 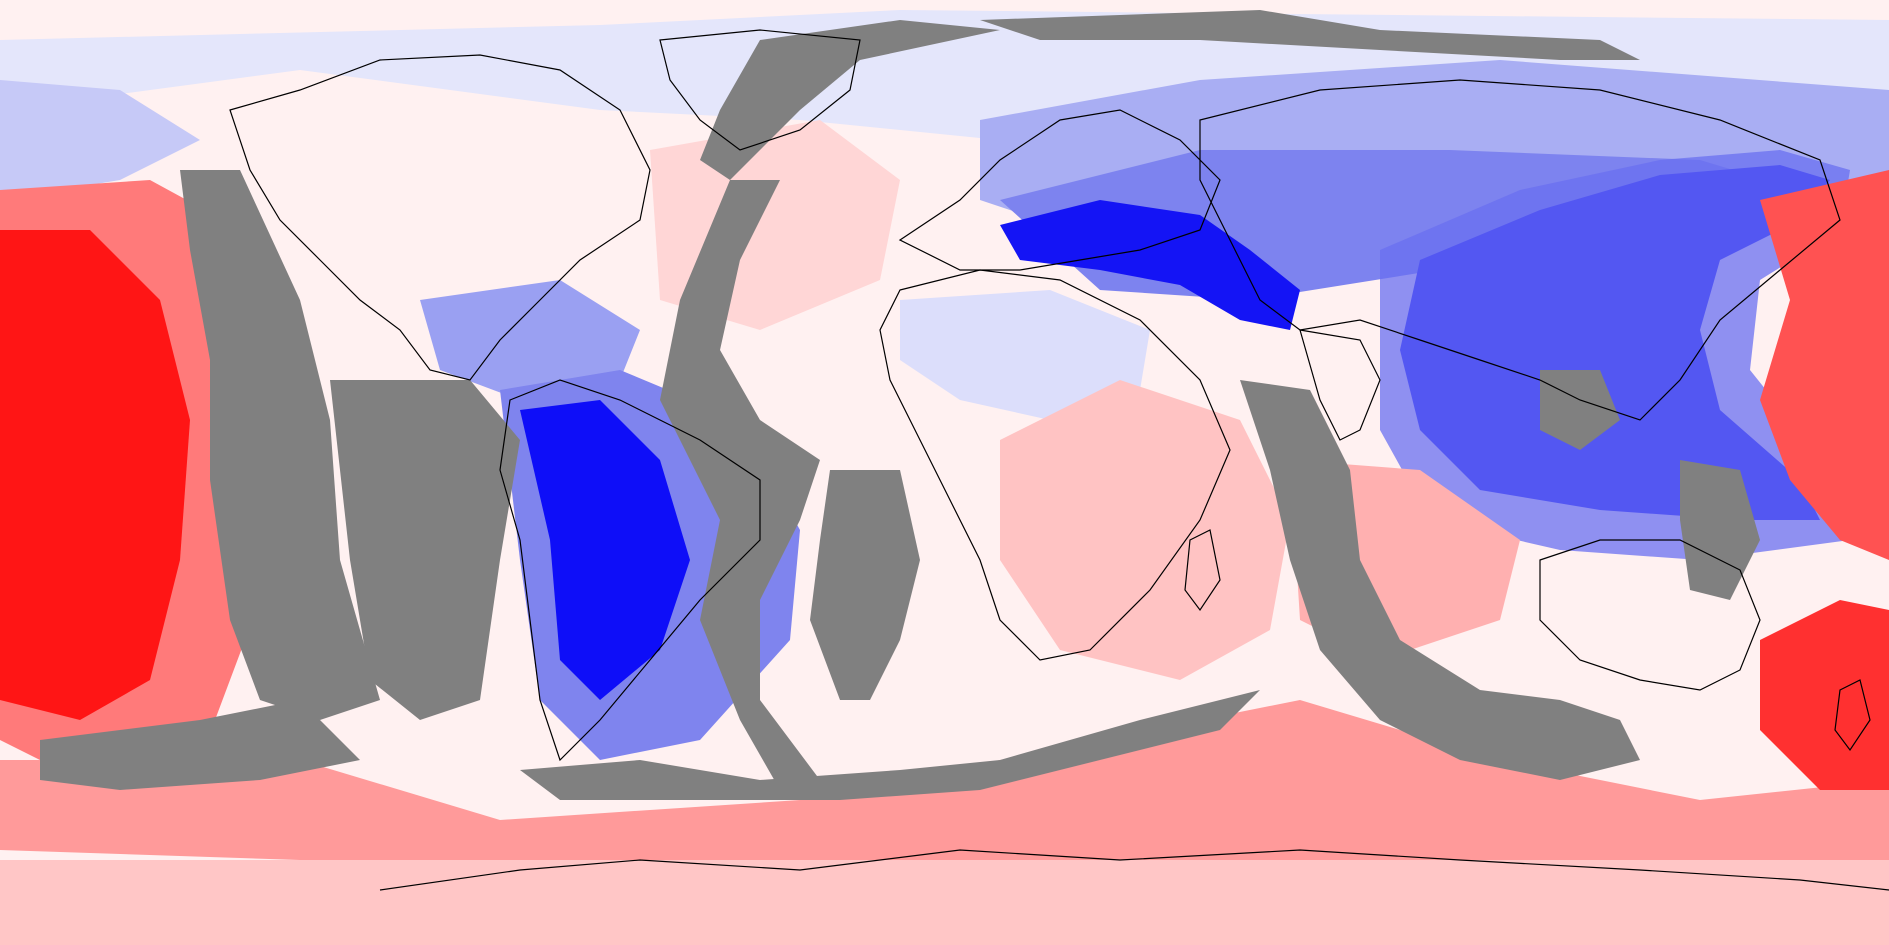 I want to click on mask-south-pacific-arc, so click(x=890, y=745).